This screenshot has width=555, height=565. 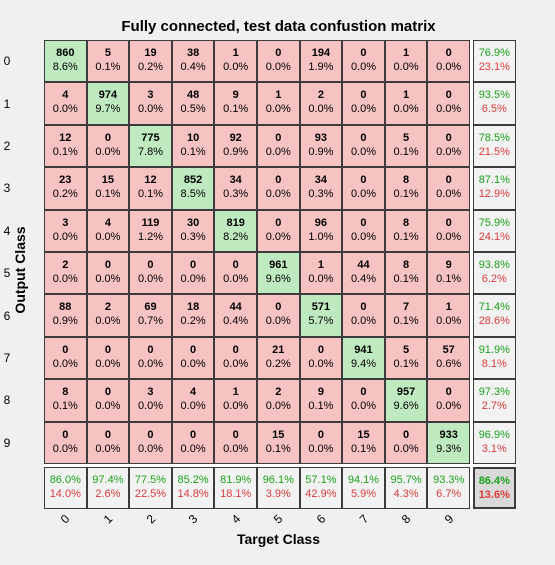 What do you see at coordinates (406, 392) in the screenshot?
I see `cell-count: 957` at bounding box center [406, 392].